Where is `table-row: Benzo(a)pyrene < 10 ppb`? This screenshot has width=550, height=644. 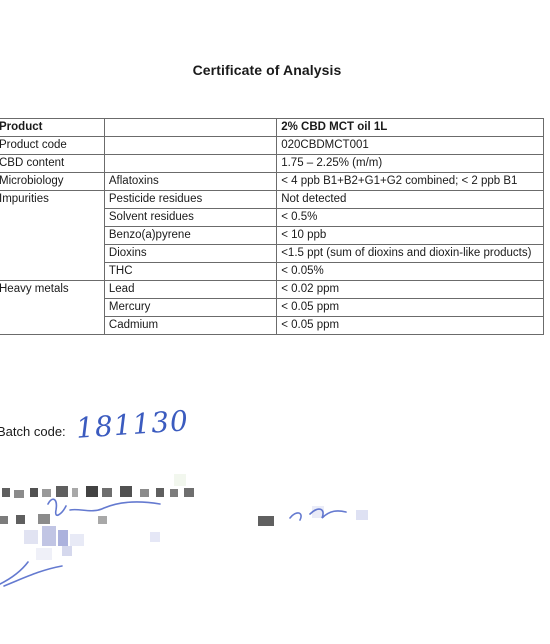 table-row: Benzo(a)pyrene < 10 ppb is located at coordinates (272, 235).